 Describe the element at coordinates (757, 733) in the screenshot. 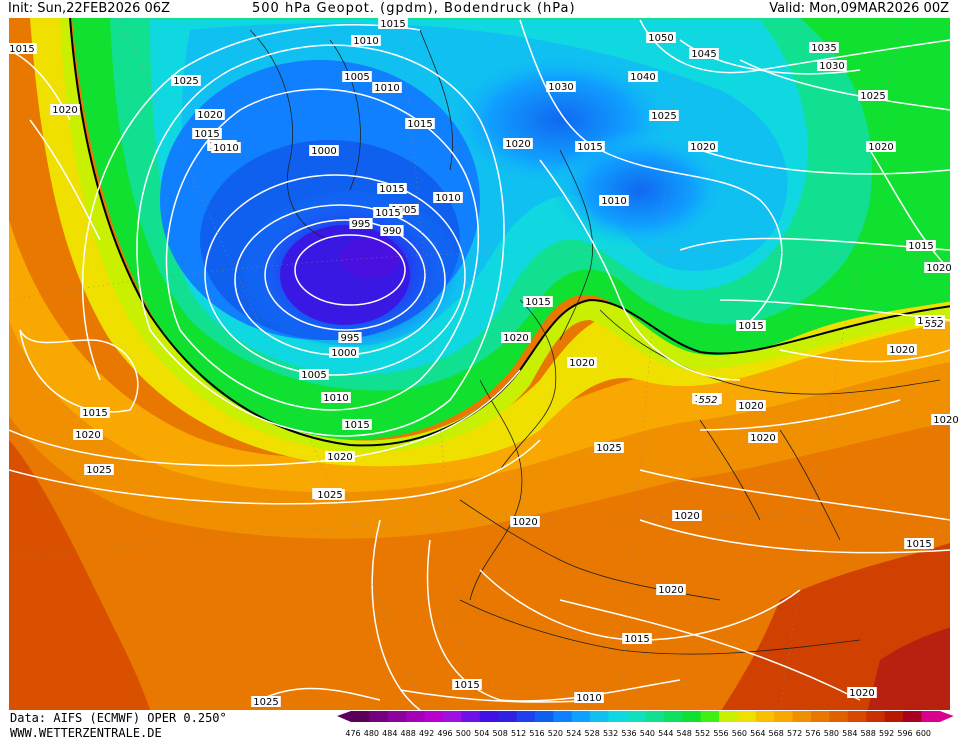

I see `legend-value: 564` at that location.